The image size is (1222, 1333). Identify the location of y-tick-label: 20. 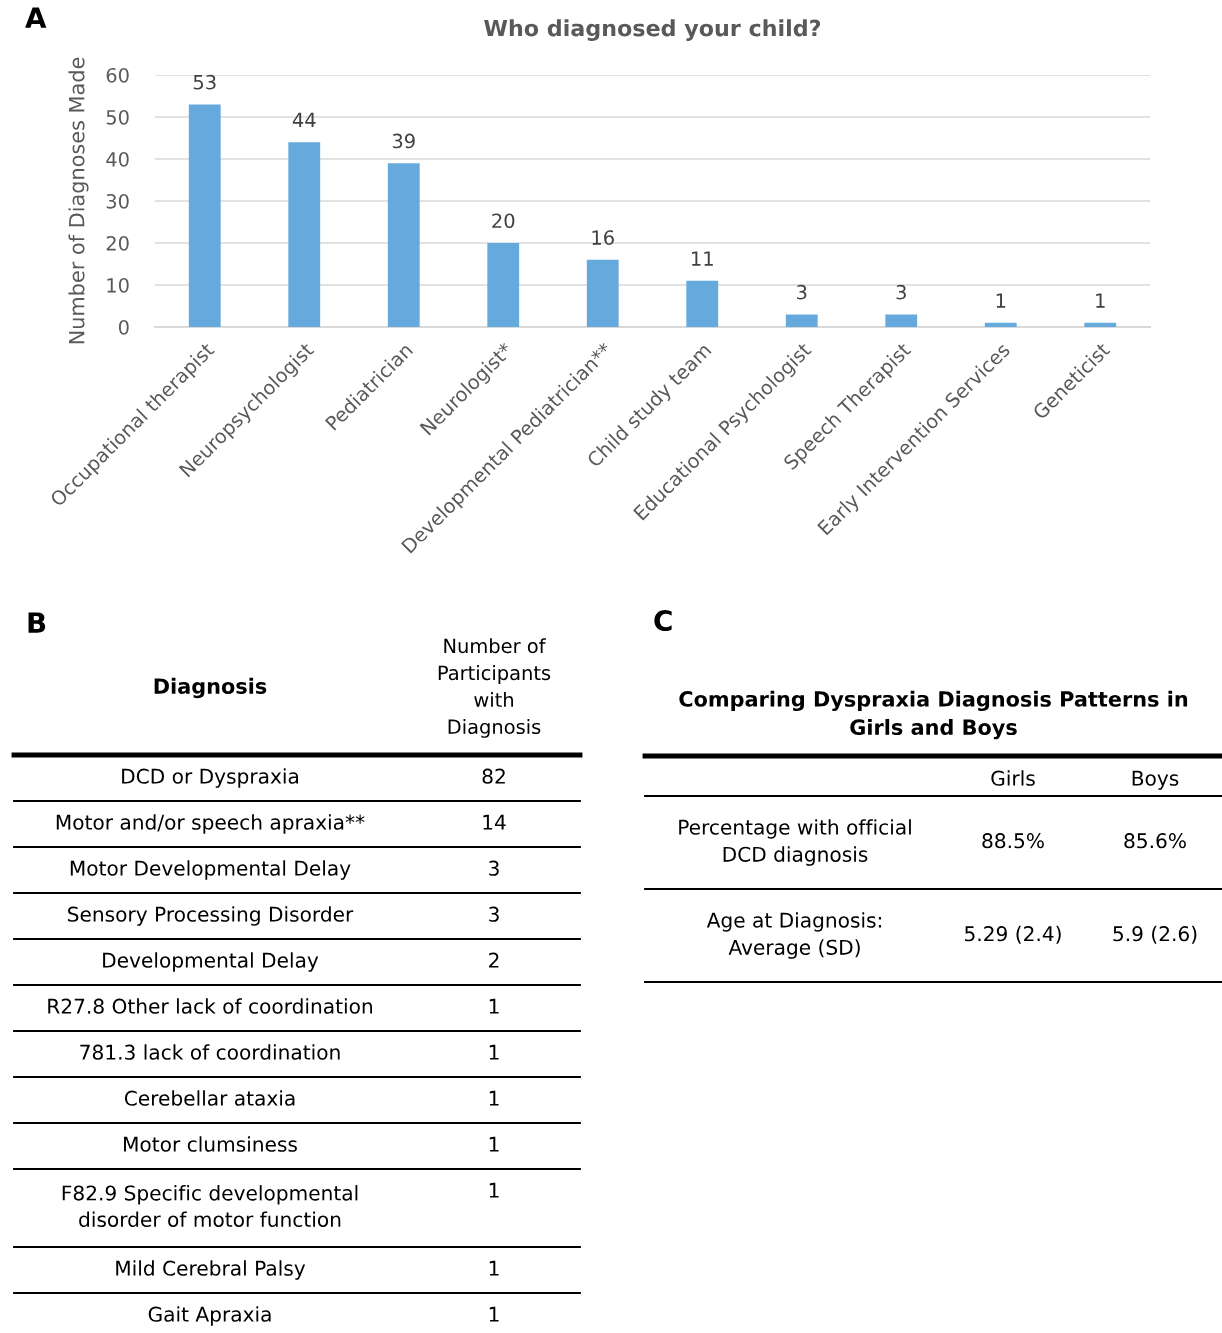
(117, 243).